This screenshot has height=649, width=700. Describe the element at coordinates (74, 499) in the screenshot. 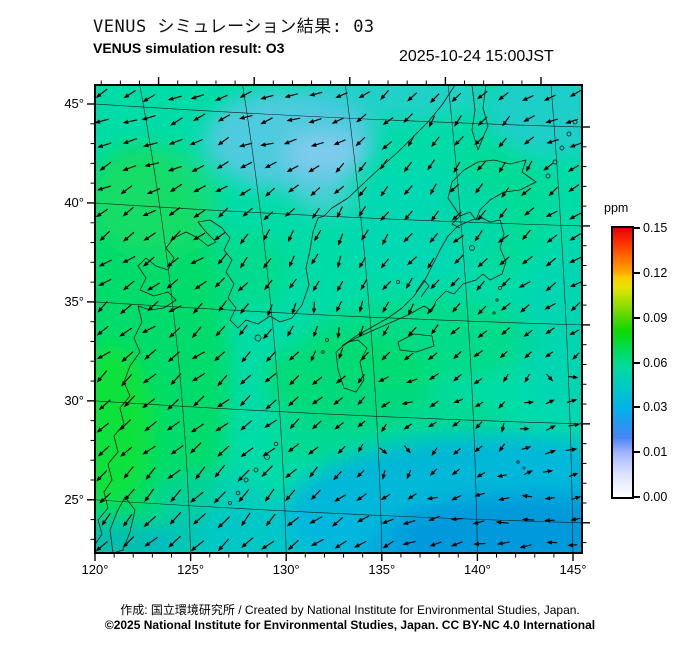

I see `lat-tick-label: 25°` at that location.